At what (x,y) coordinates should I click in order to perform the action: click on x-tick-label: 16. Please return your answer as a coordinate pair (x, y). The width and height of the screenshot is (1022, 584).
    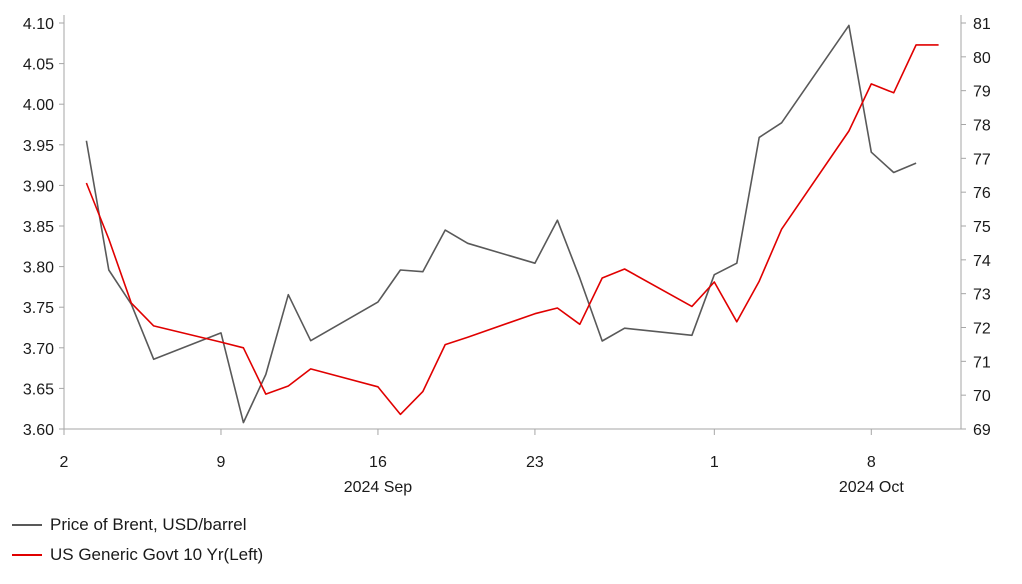
    Looking at the image, I should click on (378, 462).